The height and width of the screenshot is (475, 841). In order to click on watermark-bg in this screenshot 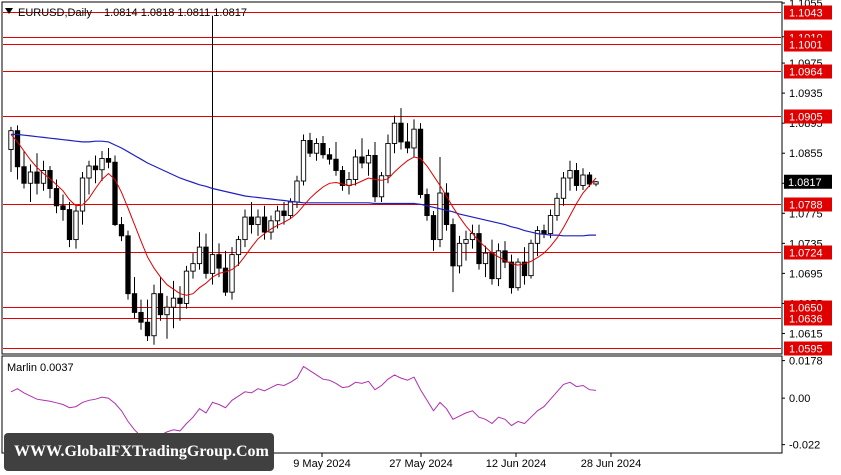, I will do `click(139, 452)`.